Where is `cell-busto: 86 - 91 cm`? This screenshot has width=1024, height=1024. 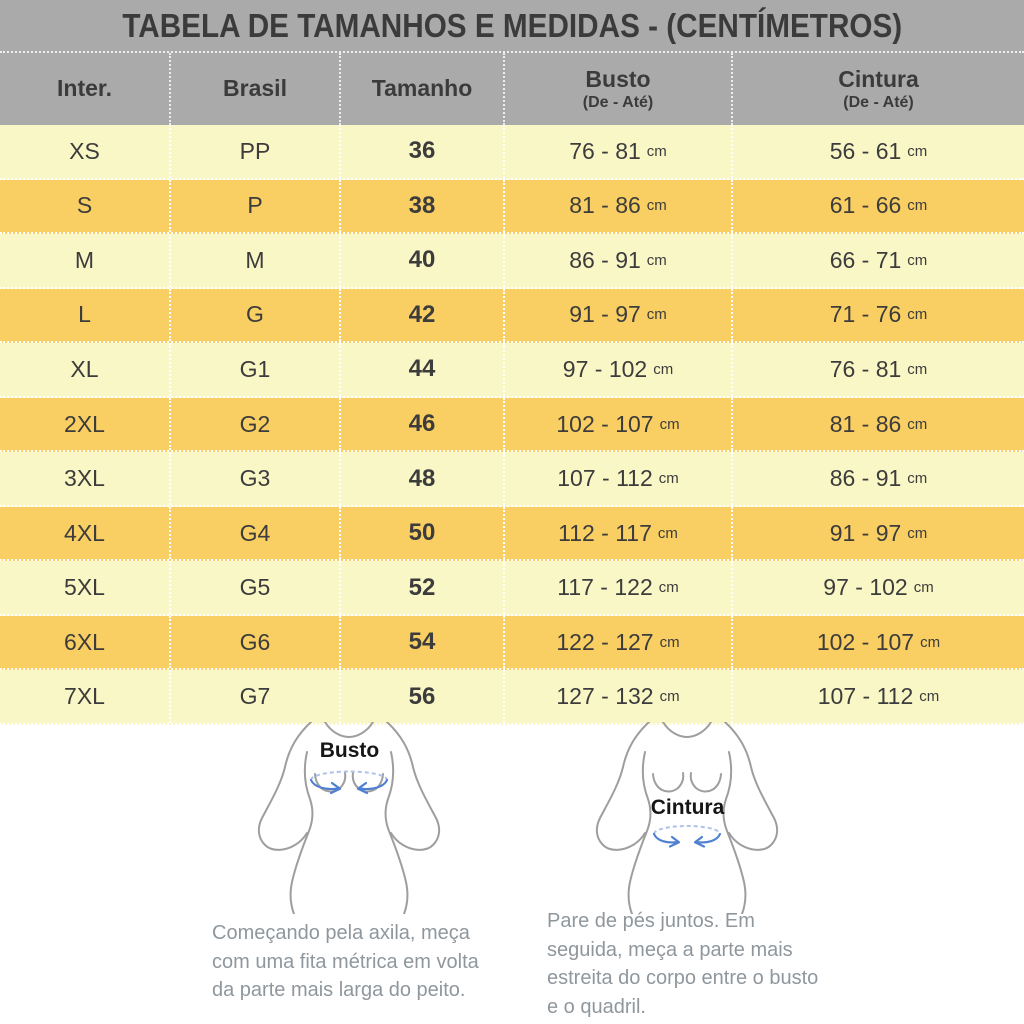 cell-busto: 86 - 91 cm is located at coordinates (619, 260).